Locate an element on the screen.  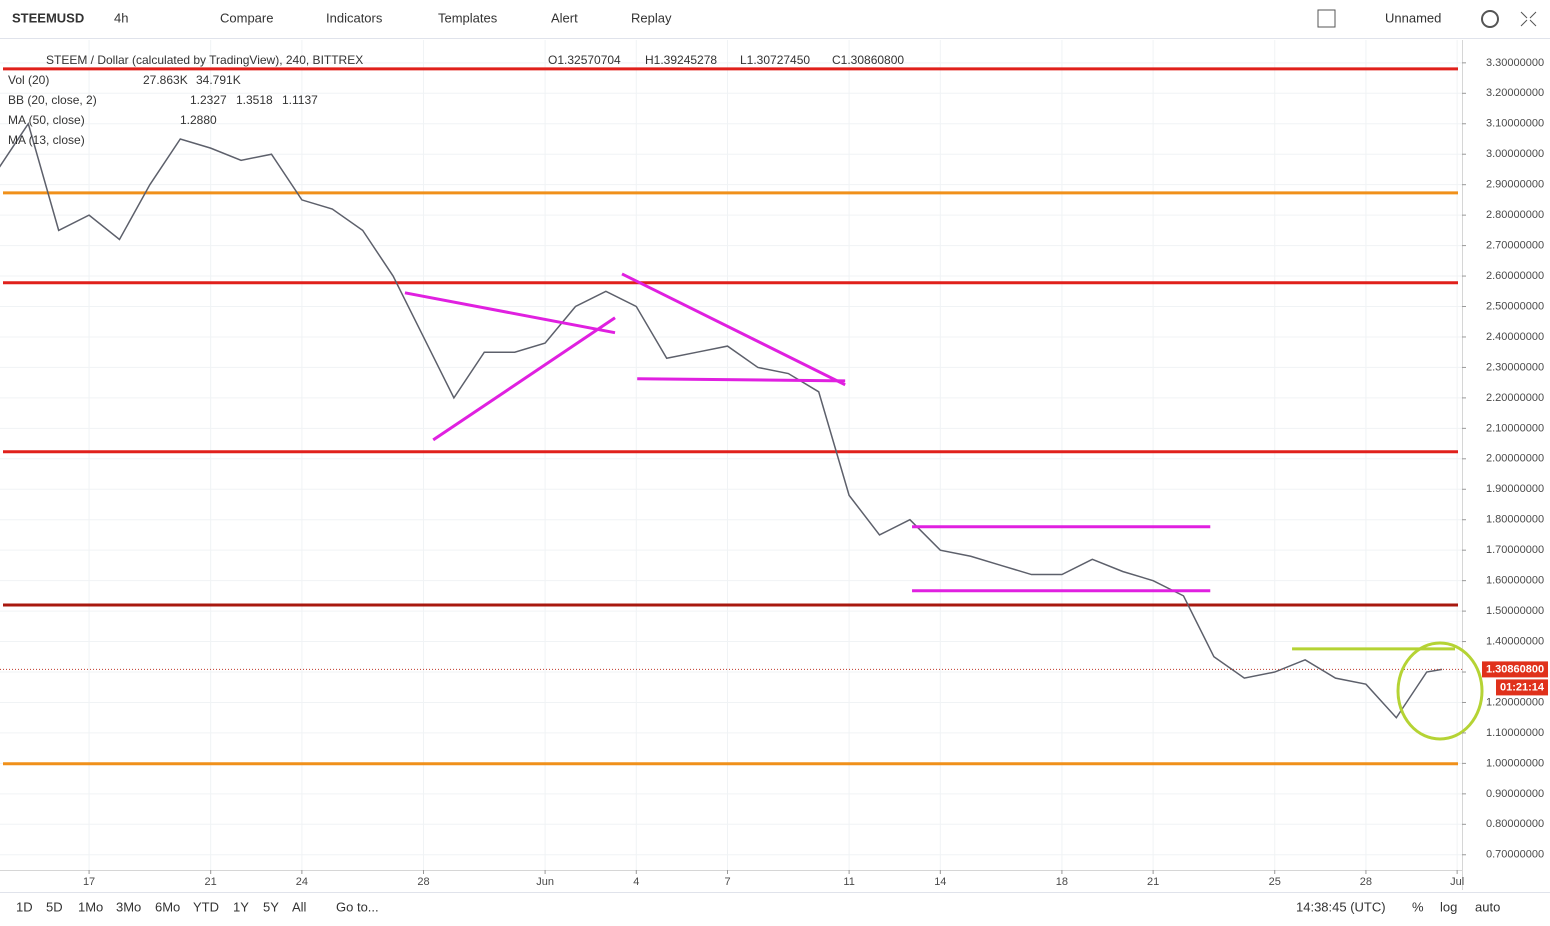
axis-option: log is located at coordinates (1448, 906).